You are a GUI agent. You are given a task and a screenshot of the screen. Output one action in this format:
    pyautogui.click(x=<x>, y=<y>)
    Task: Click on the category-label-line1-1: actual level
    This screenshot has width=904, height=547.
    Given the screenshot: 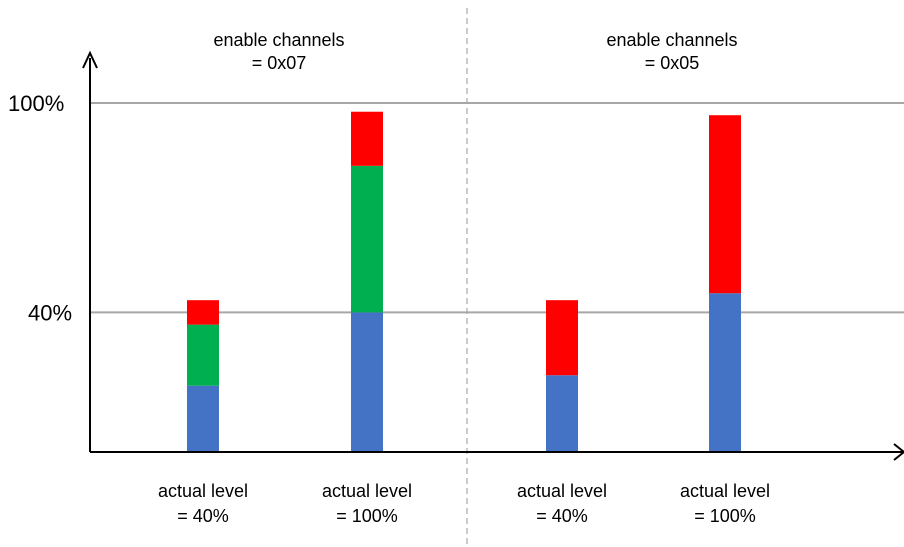 What is the action you would take?
    pyautogui.click(x=367, y=491)
    